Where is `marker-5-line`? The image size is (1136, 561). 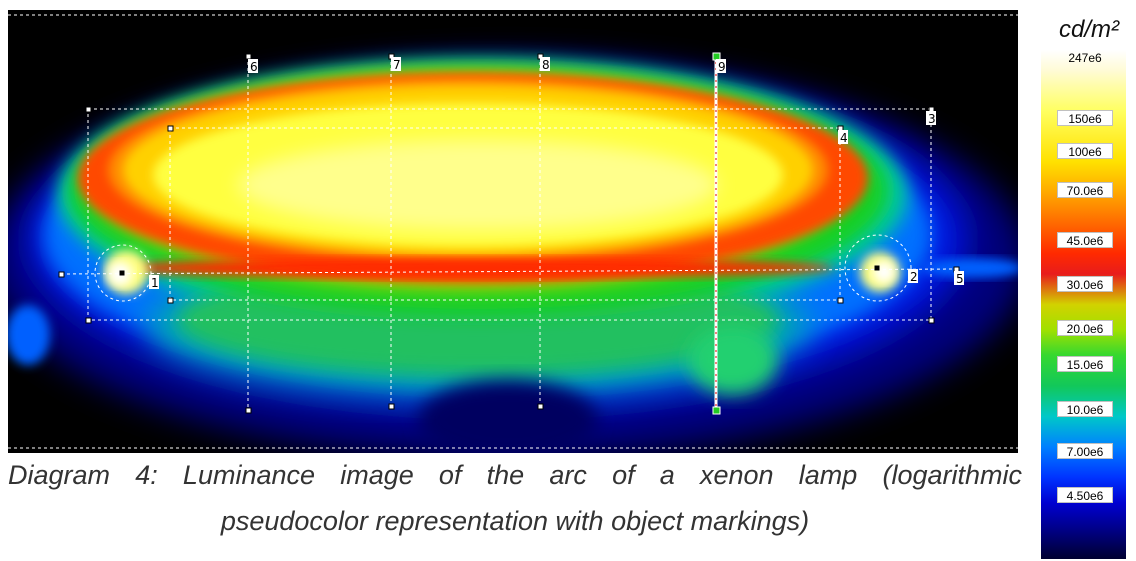
marker-5-line is located at coordinates (508, 271).